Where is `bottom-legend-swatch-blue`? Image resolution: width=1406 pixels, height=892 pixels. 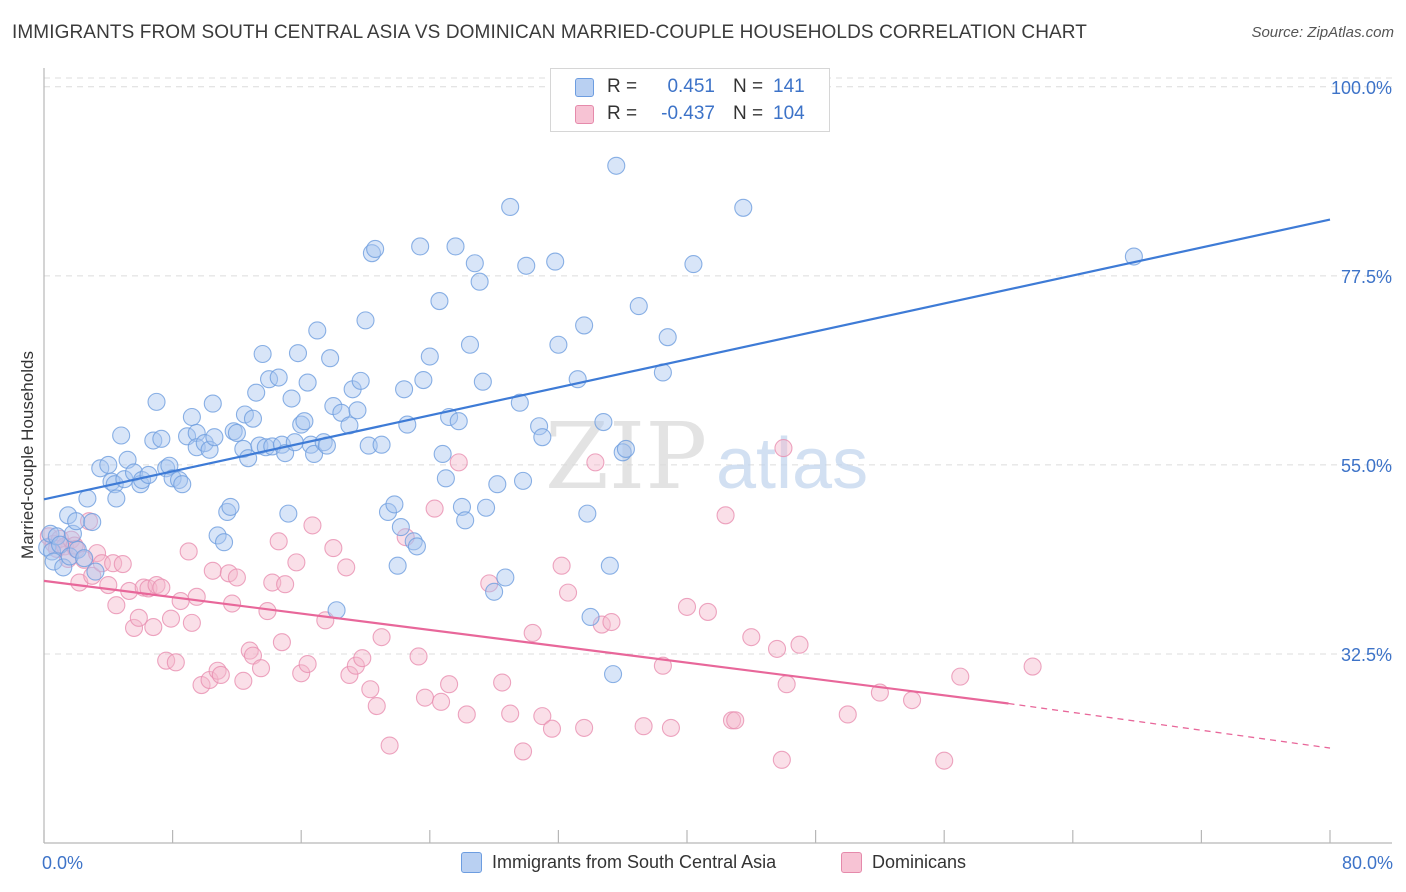
bottom-legend-swatch-blue is located at coordinates (471, 862).